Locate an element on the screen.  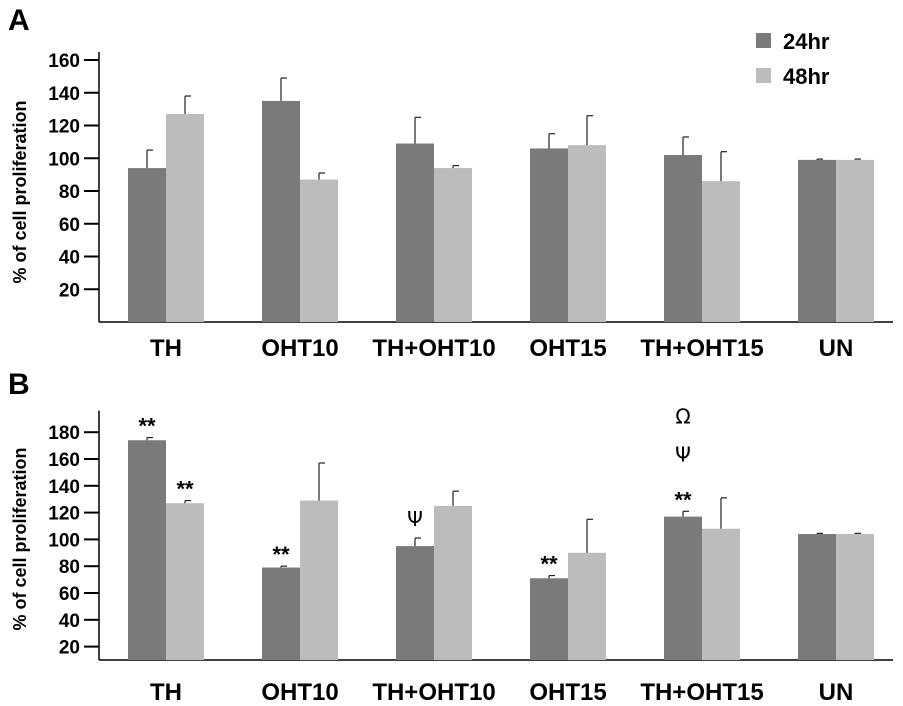
y-tick-label-a-20: 20 is located at coordinates (69, 290).